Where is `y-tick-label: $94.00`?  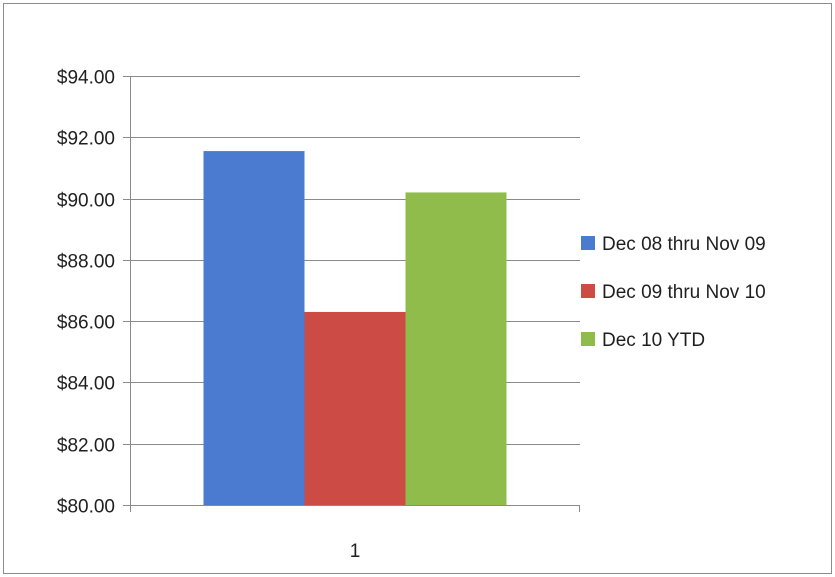
y-tick-label: $94.00 is located at coordinates (86, 78).